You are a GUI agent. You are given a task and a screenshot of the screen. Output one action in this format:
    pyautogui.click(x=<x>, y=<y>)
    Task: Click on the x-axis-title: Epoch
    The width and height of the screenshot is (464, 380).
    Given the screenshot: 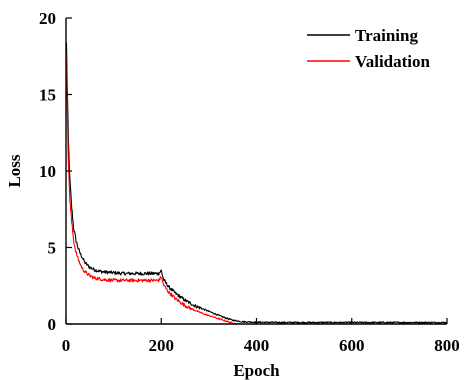 What is the action you would take?
    pyautogui.click(x=256, y=370)
    